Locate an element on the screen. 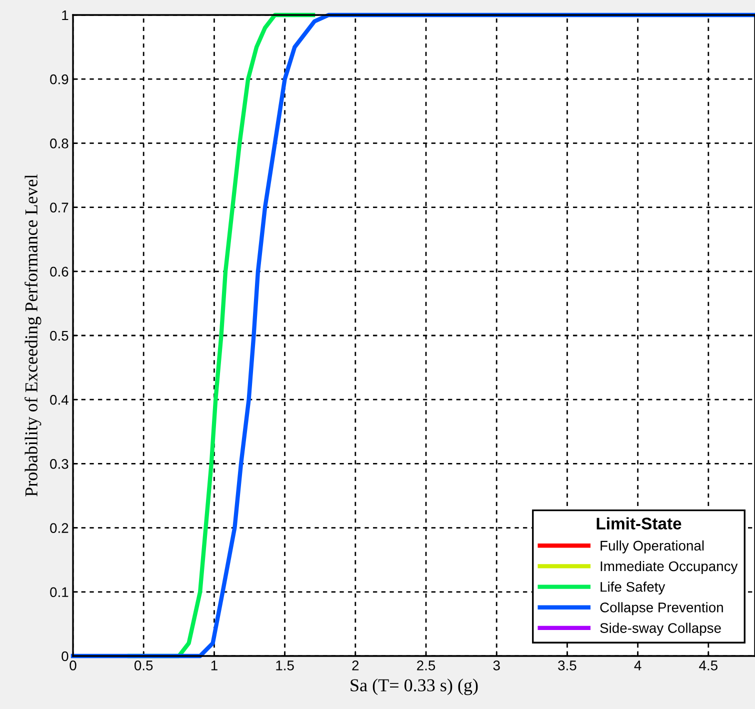 The width and height of the screenshot is (755, 709). y-tick-label: 0.4 is located at coordinates (59, 399).